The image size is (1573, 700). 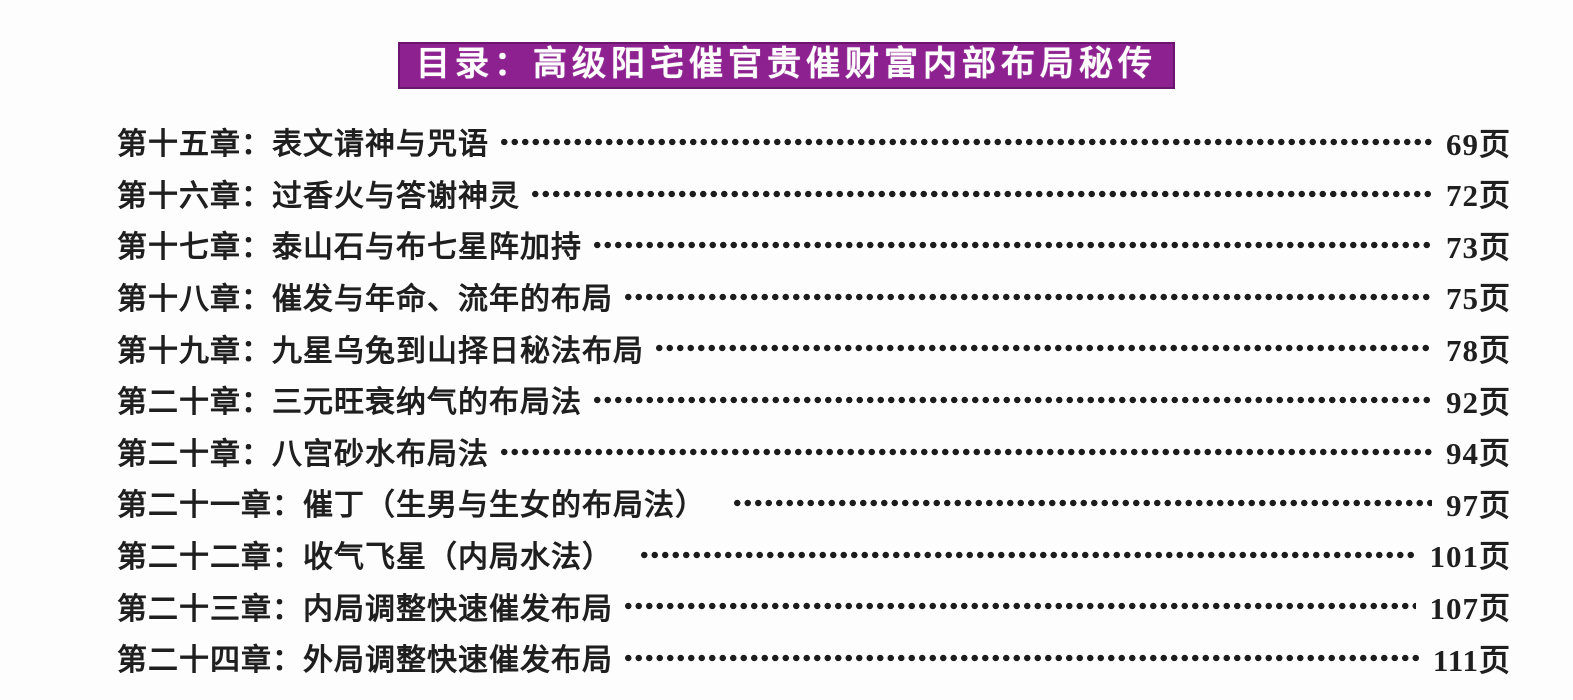 What do you see at coordinates (303, 454) in the screenshot?
I see `chapter-title: 第二十章：八宫砂水布局法` at bounding box center [303, 454].